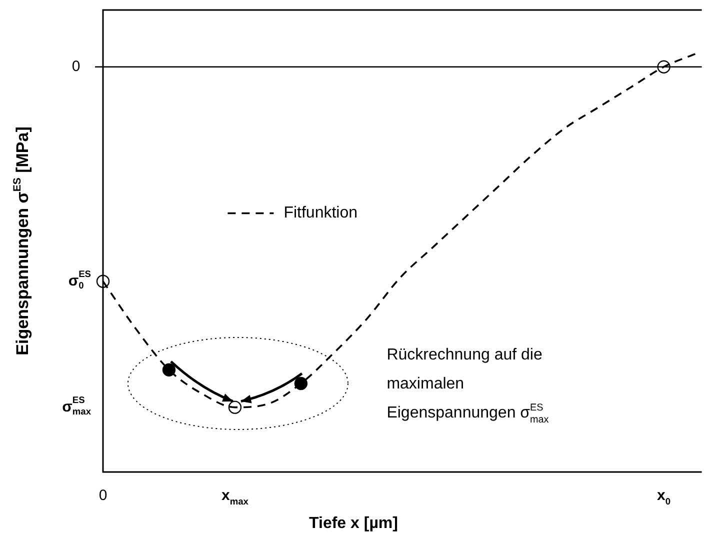 The image size is (704, 538). What do you see at coordinates (321, 213) in the screenshot?
I see `legend-label: Fitfunktion` at bounding box center [321, 213].